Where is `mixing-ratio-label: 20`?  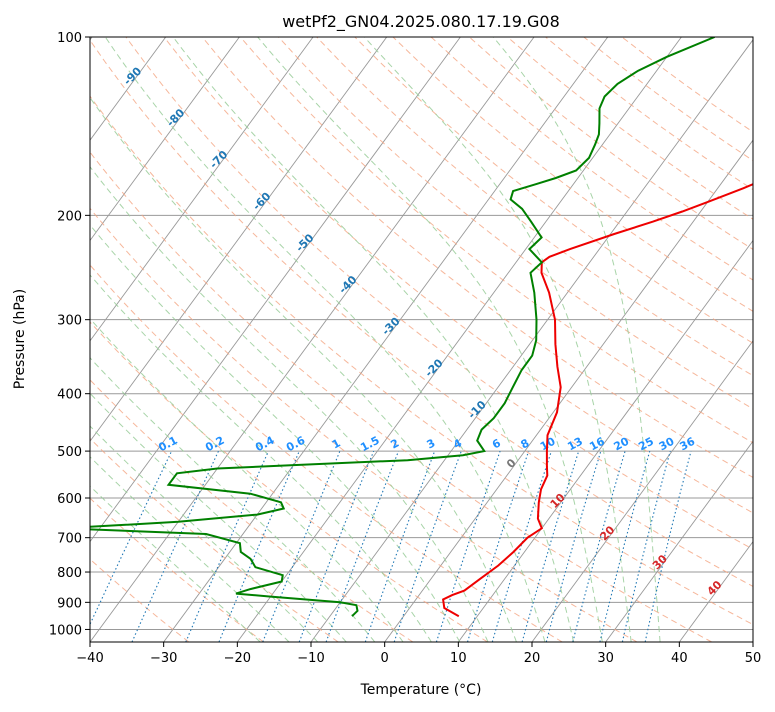
mixing-ratio-label: 20 is located at coordinates (622, 444).